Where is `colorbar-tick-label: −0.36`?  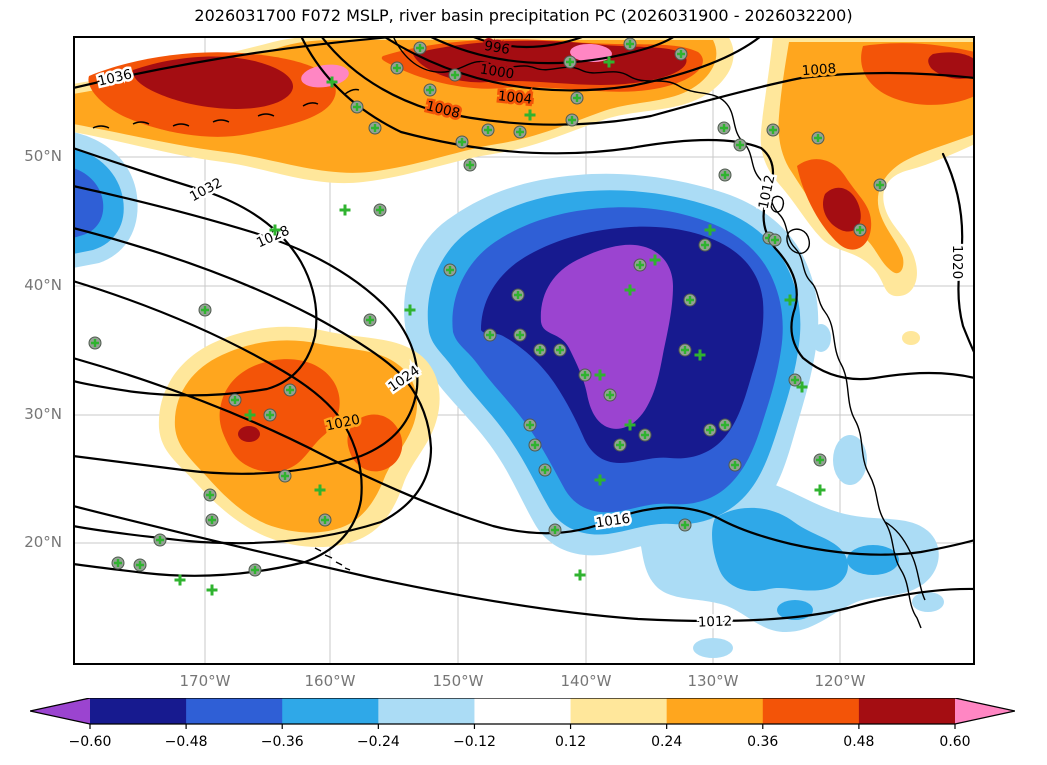
colorbar-tick-label: −0.36 is located at coordinates (282, 742).